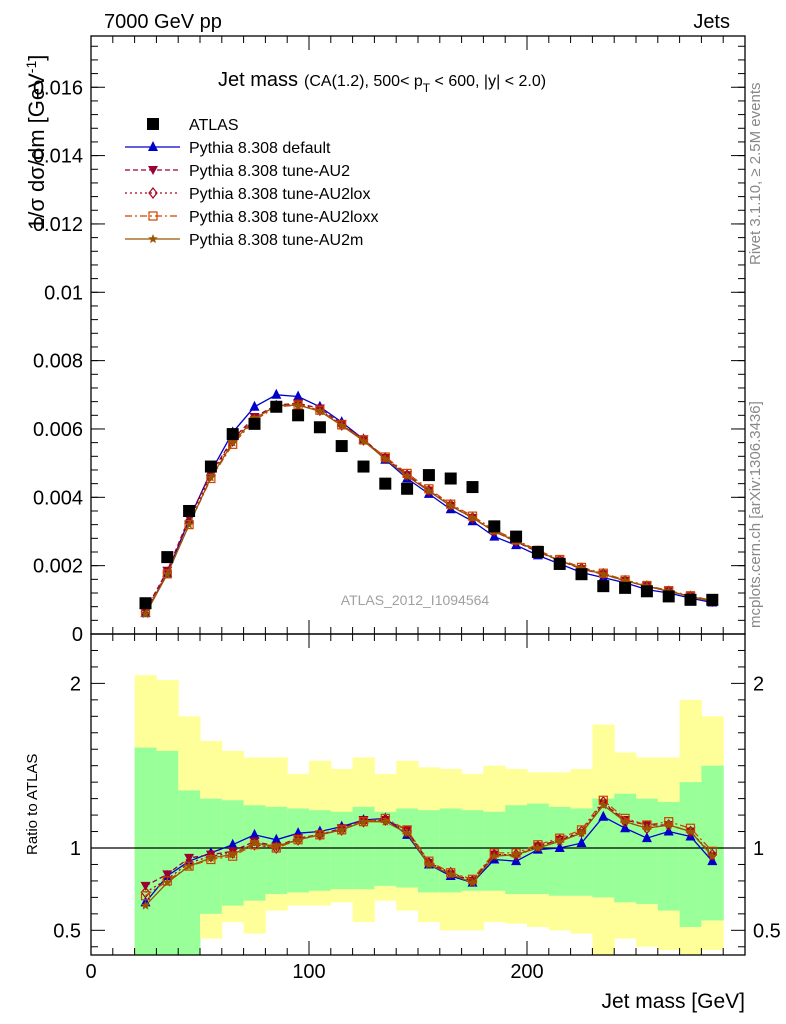 The image size is (786, 1024). Describe the element at coordinates (77, 635) in the screenshot. I see `main-ytick-label: 0` at that location.